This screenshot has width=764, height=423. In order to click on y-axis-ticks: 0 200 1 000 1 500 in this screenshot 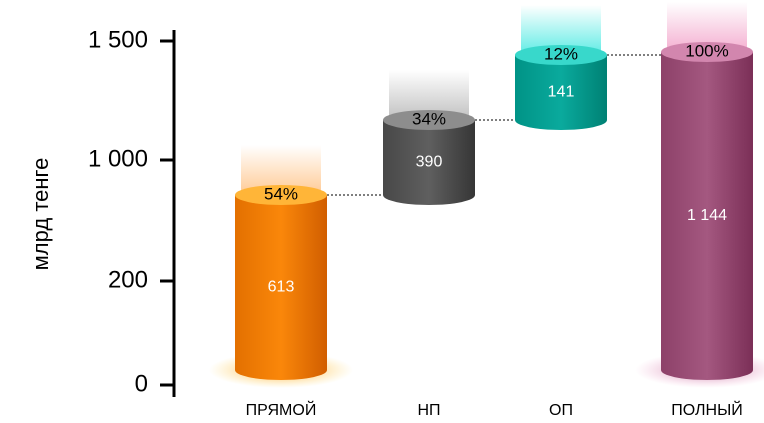, I will do `click(131, 211)`.